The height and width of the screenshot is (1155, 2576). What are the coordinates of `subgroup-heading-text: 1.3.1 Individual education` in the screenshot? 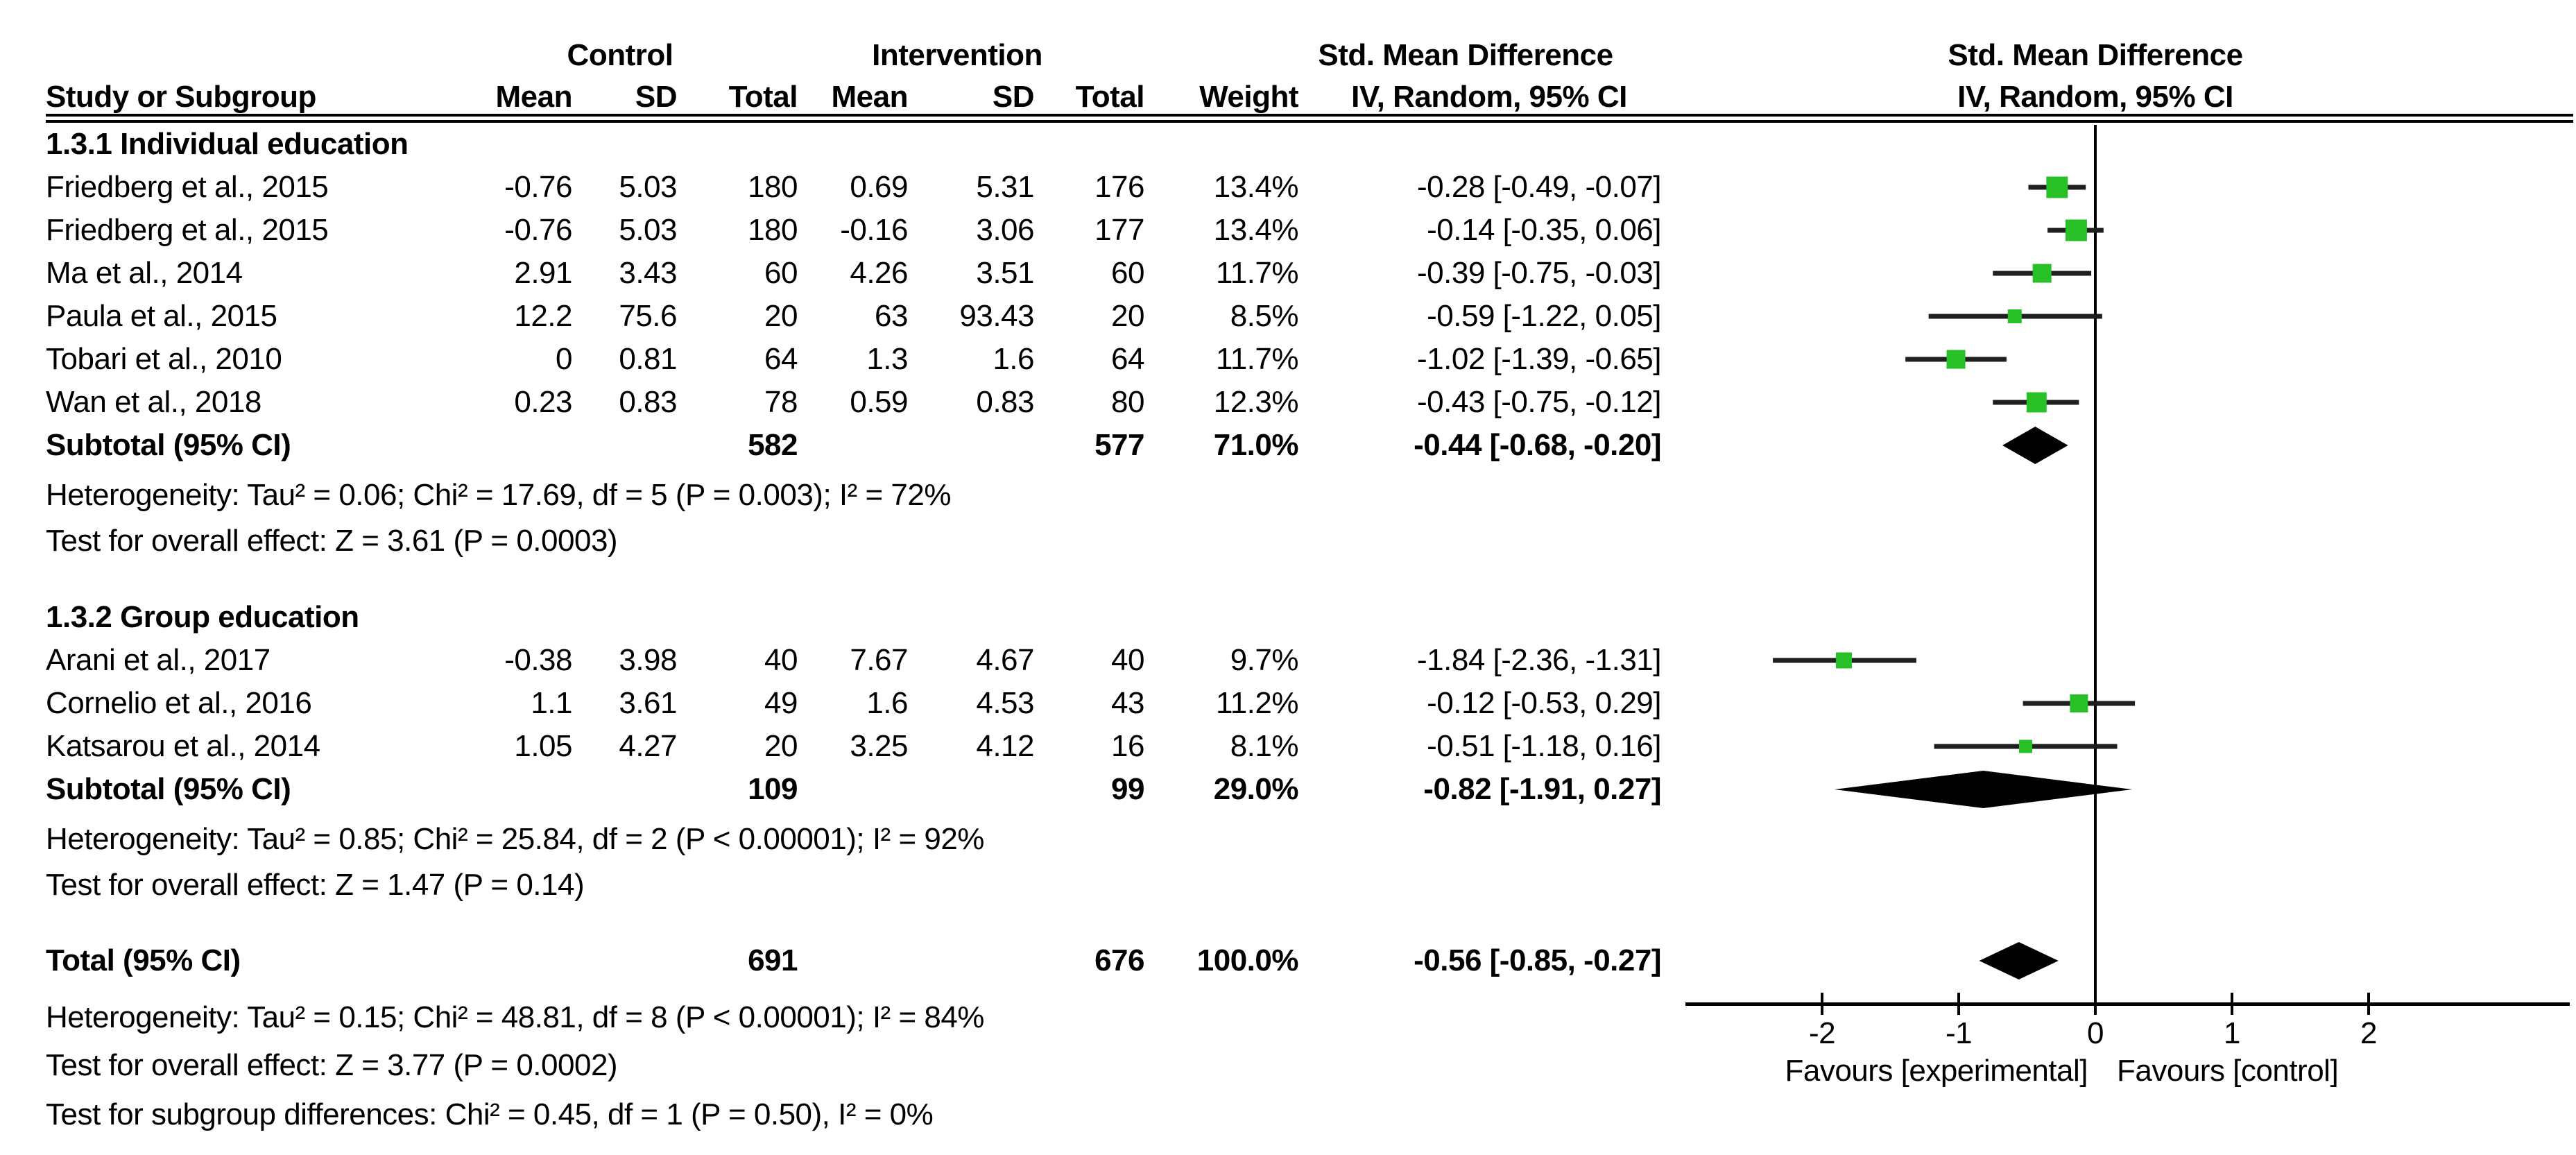 It's located at (227, 144).